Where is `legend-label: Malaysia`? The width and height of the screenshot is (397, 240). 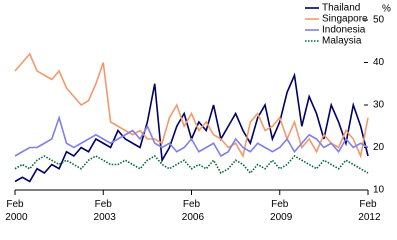
legend-label: Malaysia is located at coordinates (342, 41).